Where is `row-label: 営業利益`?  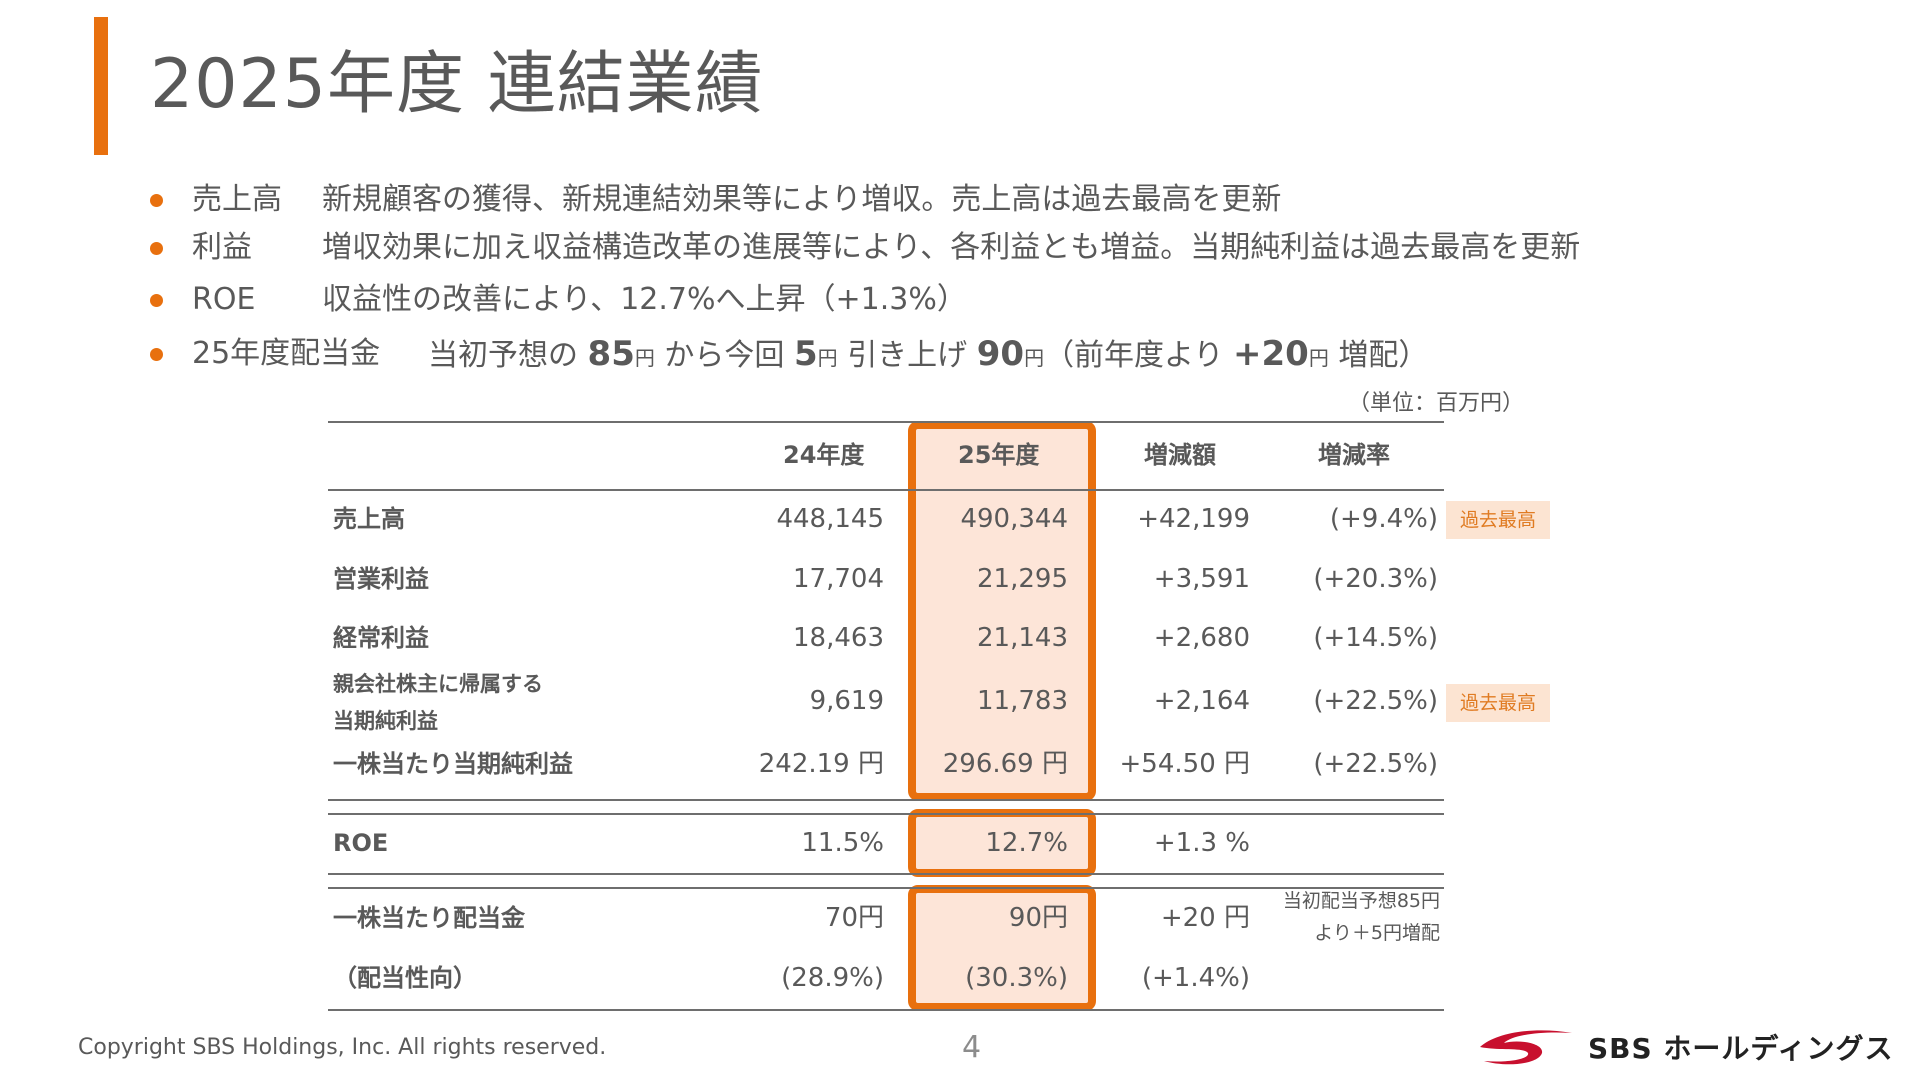
row-label: 営業利益 is located at coordinates (381, 579).